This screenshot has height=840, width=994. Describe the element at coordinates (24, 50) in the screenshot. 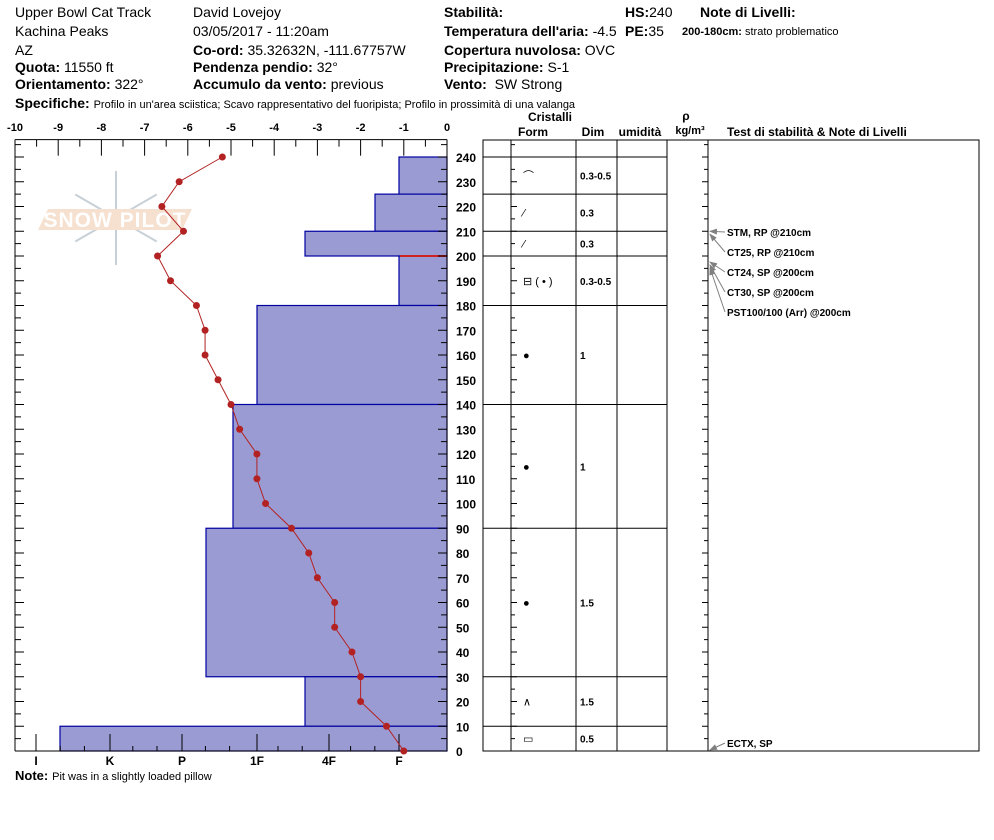

I see `state: AZ` at that location.